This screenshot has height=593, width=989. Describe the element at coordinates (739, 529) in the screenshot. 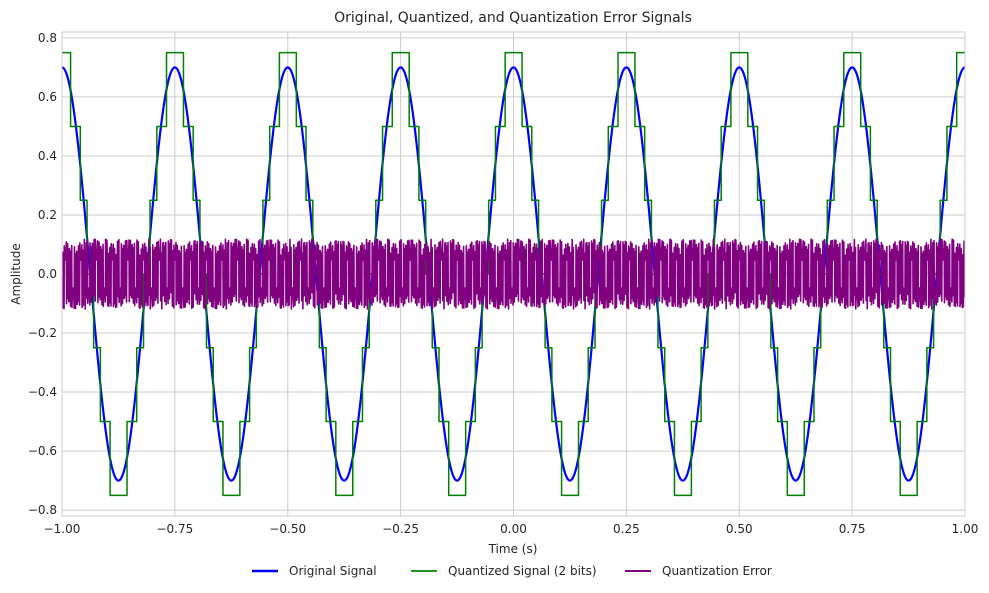

I see `x-tick-label: 0.50` at that location.